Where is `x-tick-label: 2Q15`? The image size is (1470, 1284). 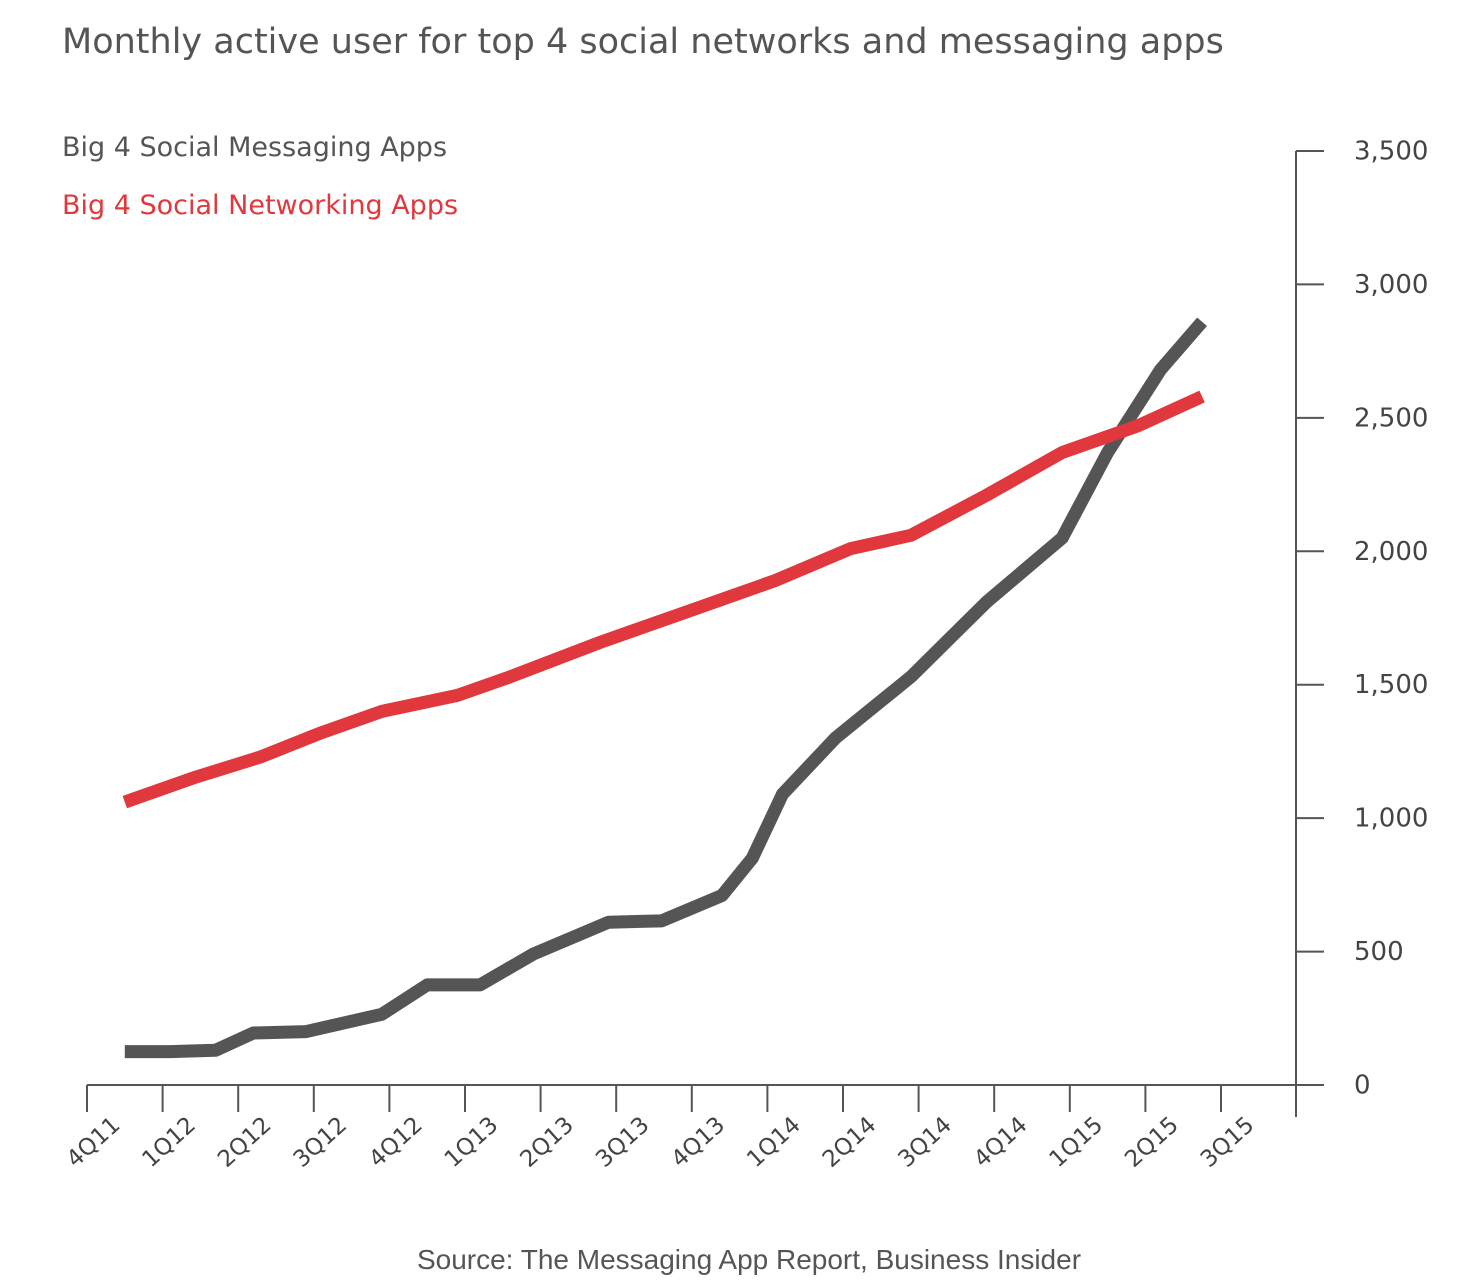 x-tick-label: 2Q15 is located at coordinates (1151, 1142).